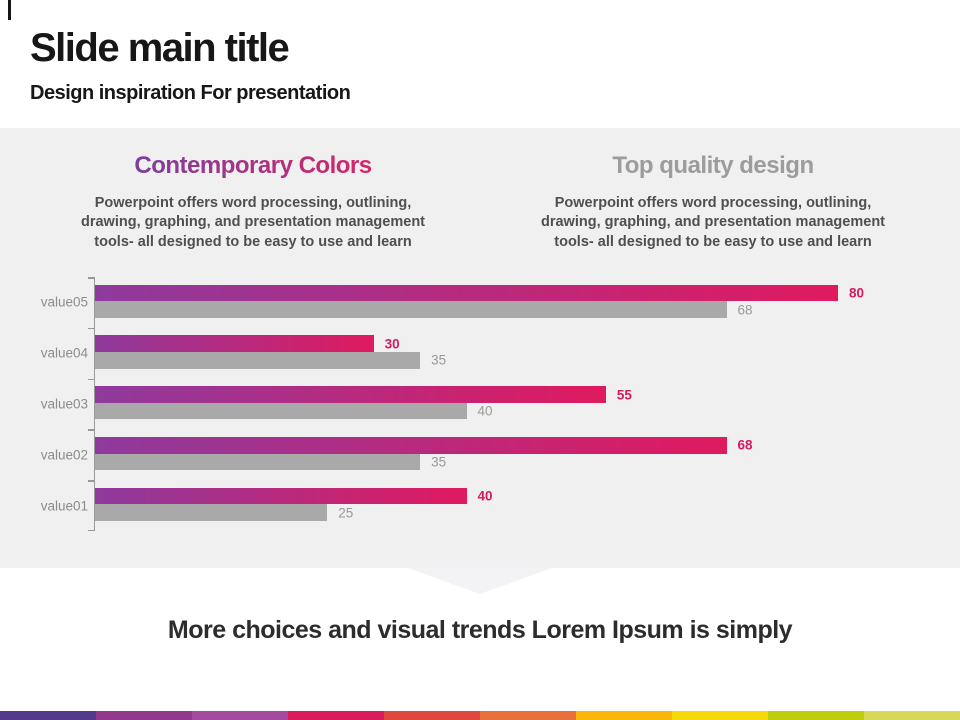 This screenshot has height=720, width=960. I want to click on page-title: Slide main title, so click(160, 48).